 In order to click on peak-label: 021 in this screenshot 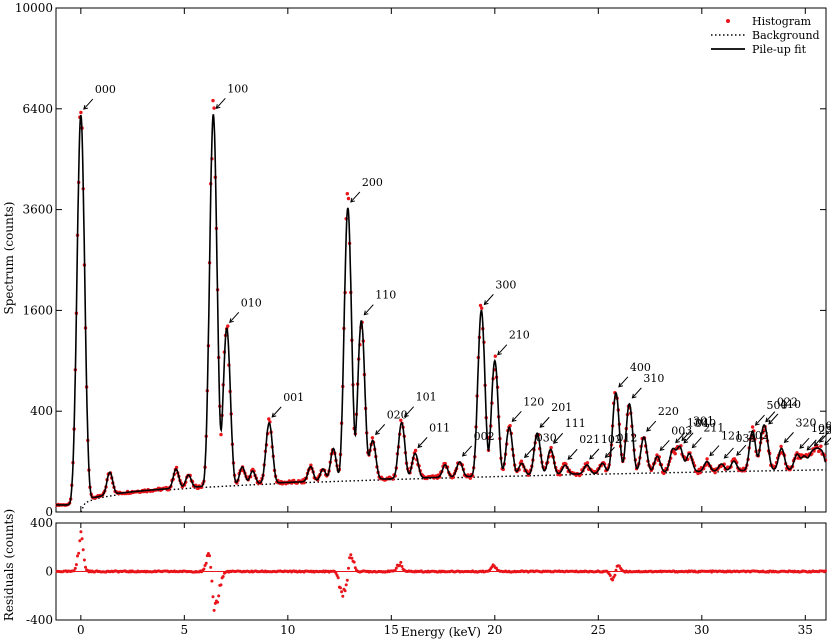, I will do `click(589, 439)`.